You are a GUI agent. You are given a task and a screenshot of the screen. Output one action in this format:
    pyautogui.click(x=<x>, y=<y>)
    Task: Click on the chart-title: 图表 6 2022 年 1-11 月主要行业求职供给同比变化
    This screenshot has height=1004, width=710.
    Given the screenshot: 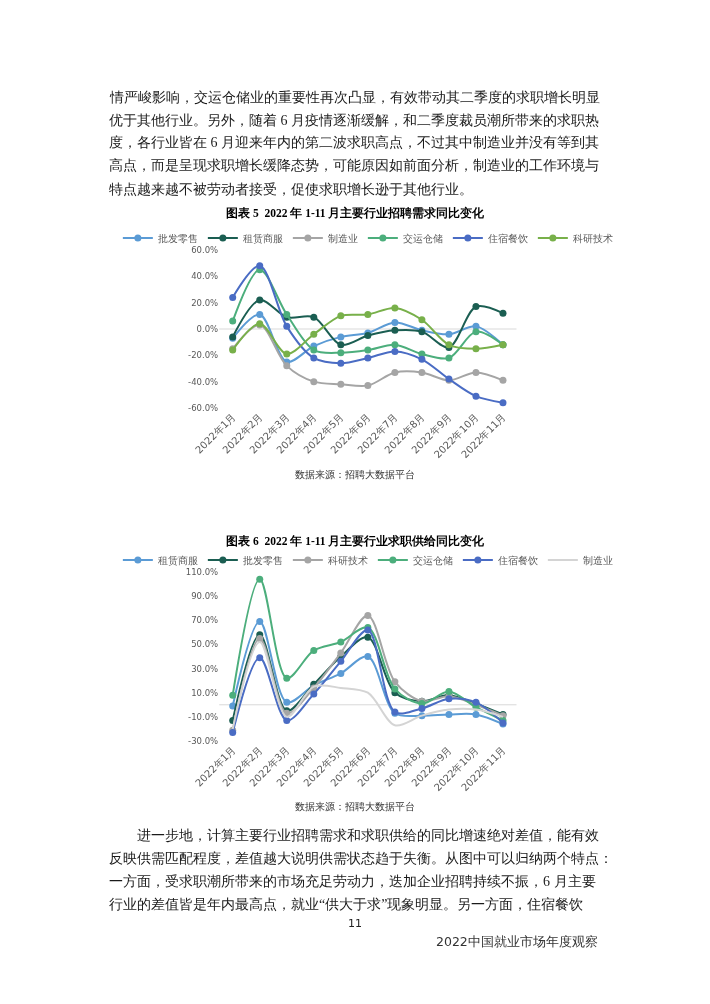 What is the action you would take?
    pyautogui.click(x=356, y=541)
    